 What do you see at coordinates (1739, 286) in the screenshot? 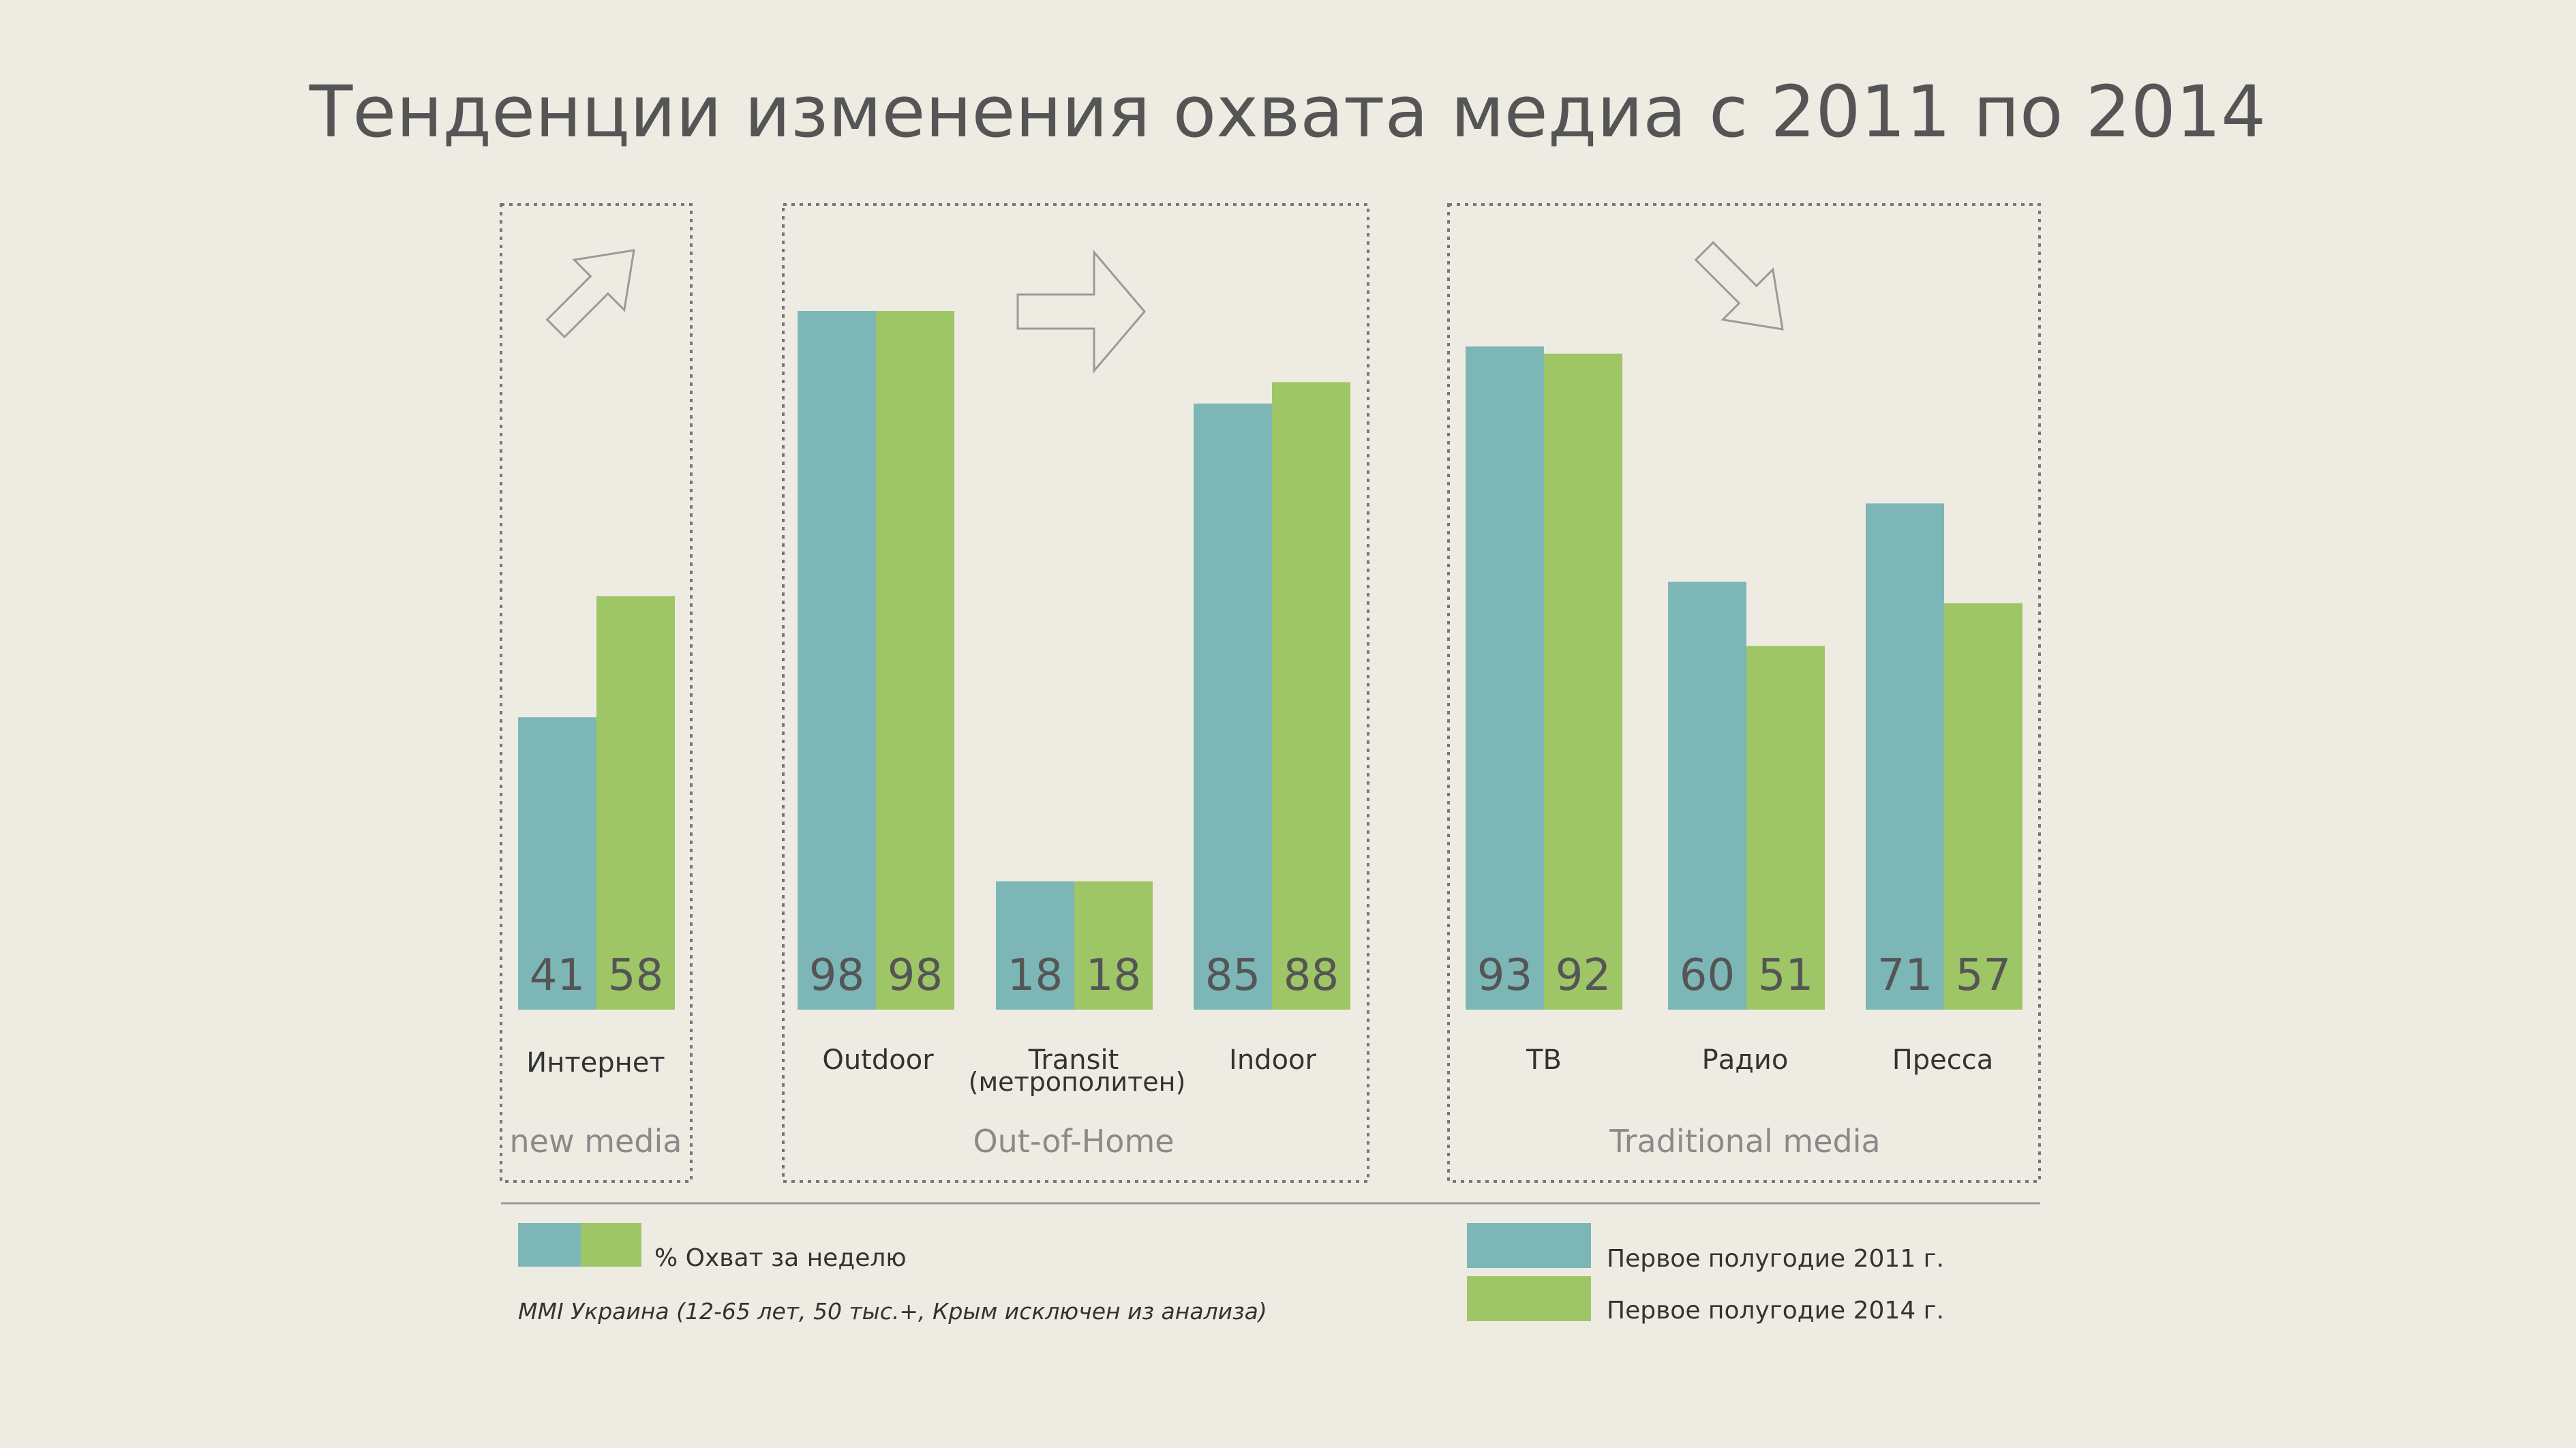
I see `arrow-down-right-icon` at bounding box center [1739, 286].